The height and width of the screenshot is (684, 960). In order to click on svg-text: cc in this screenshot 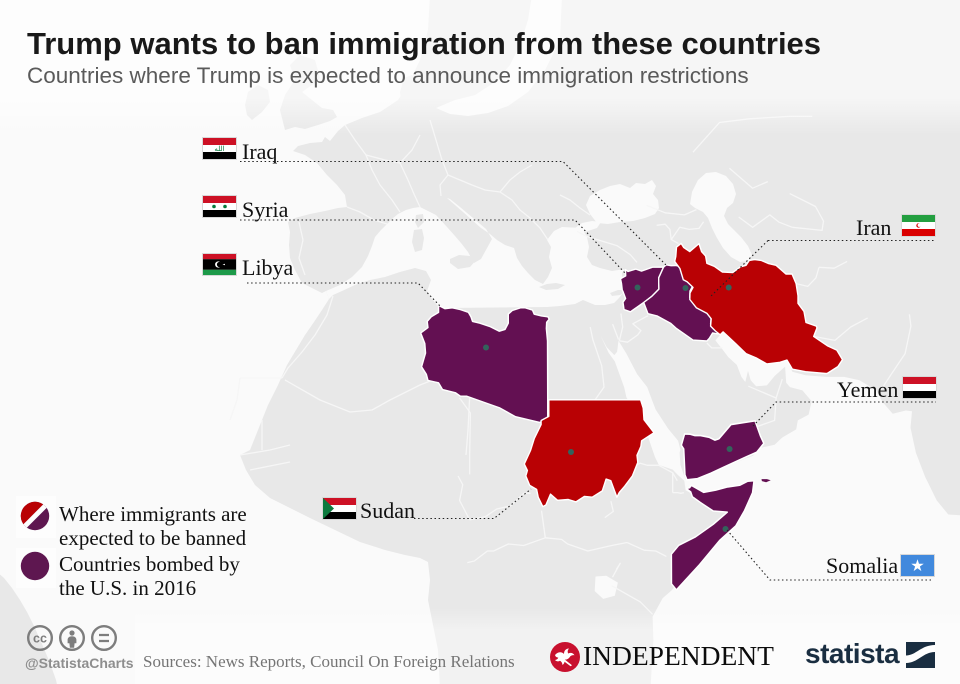, I will do `click(40, 639)`.